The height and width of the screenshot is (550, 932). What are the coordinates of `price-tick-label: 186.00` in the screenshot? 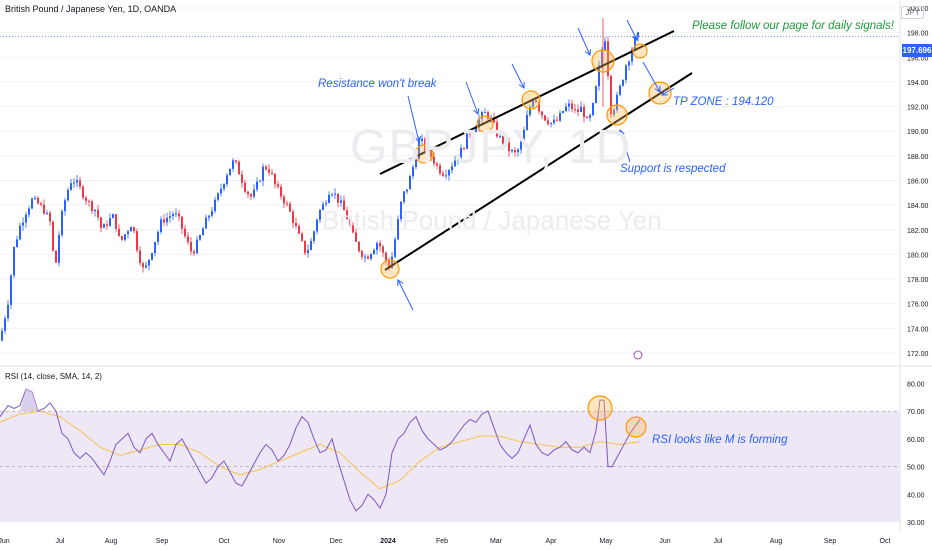 It's located at (918, 182).